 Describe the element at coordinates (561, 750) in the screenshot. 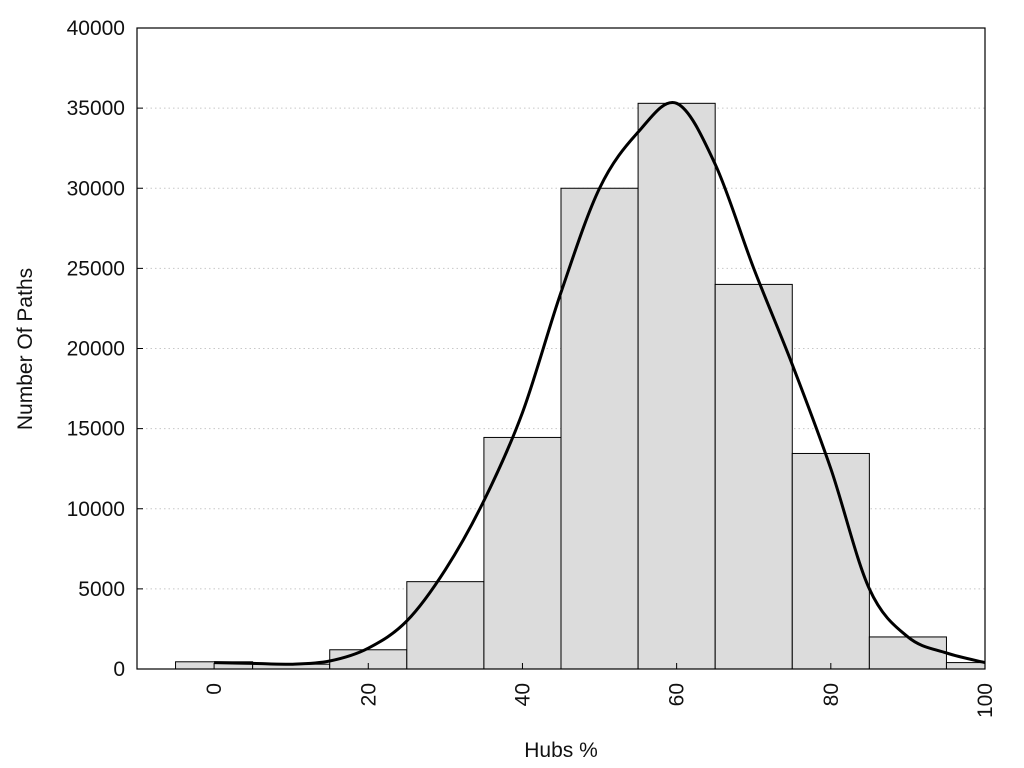

I see `x-axis-label: Hubs %` at that location.